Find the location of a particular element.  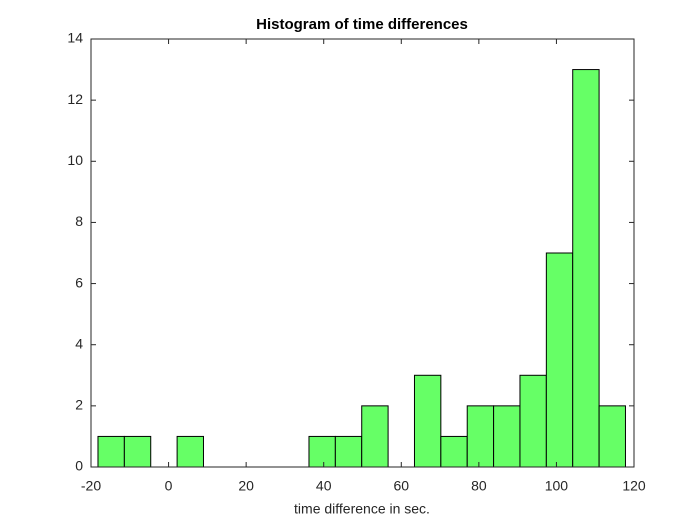

x-axis-label: time difference in sec. is located at coordinates (362, 509).